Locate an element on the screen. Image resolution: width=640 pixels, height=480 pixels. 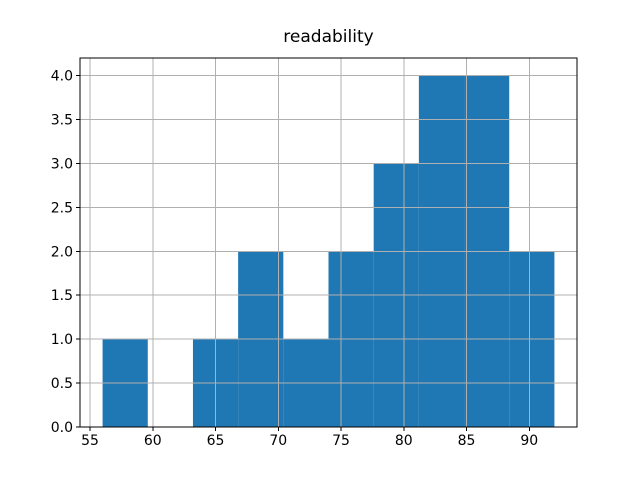
chart-title: readability is located at coordinates (328, 37).